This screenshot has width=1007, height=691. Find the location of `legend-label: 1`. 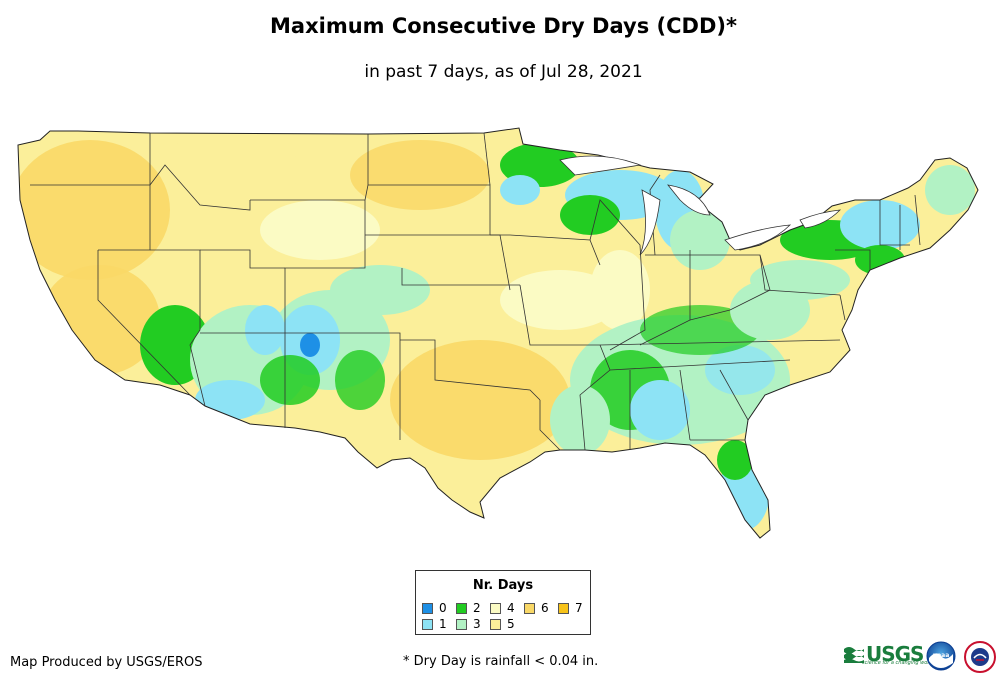

legend-label: 1 is located at coordinates (443, 624).